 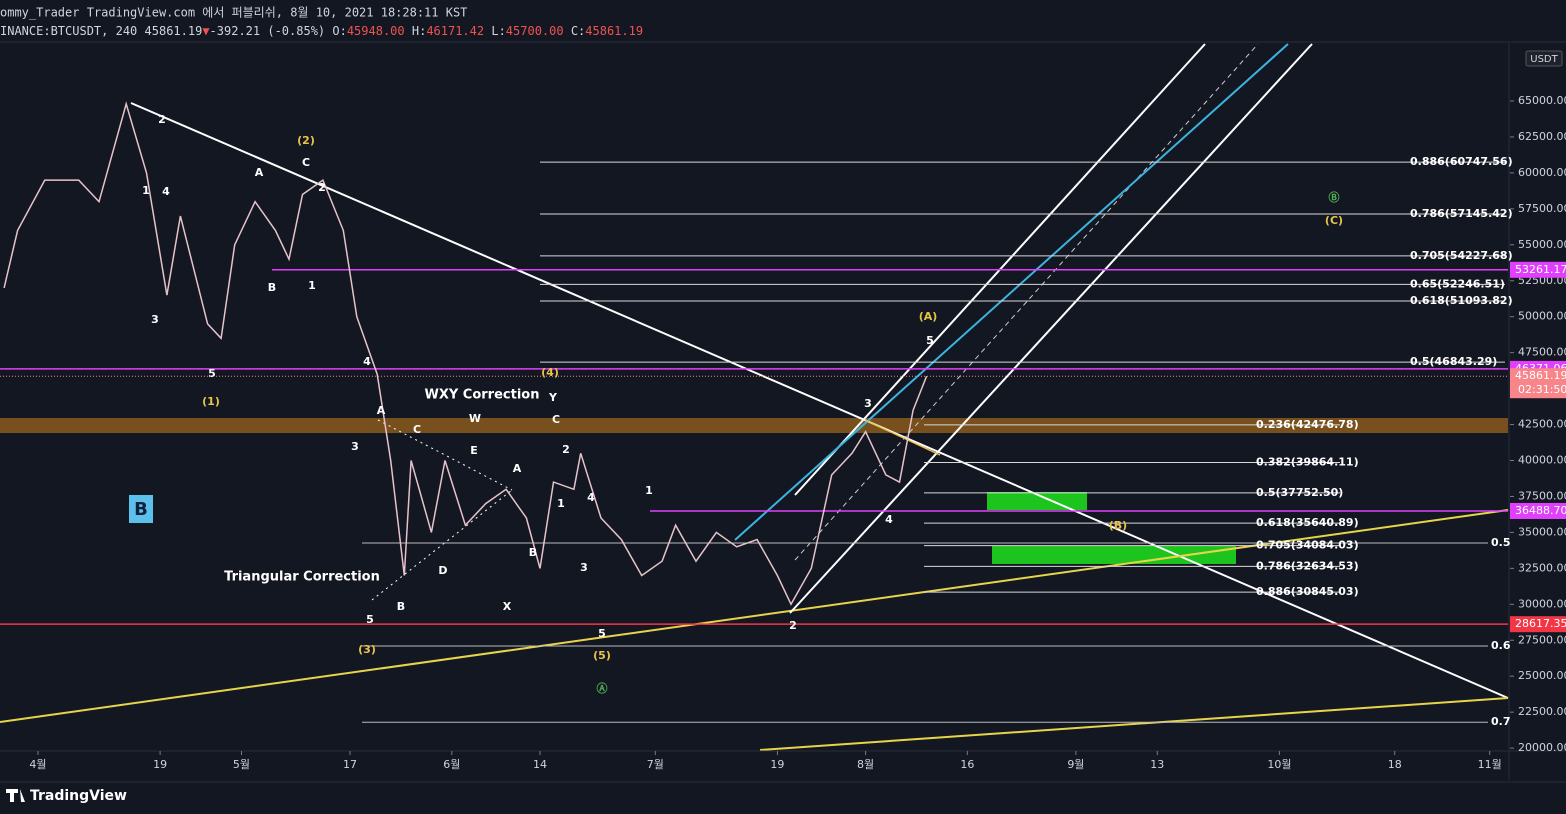 What do you see at coordinates (475, 418) in the screenshot?
I see `wave-label: W` at bounding box center [475, 418].